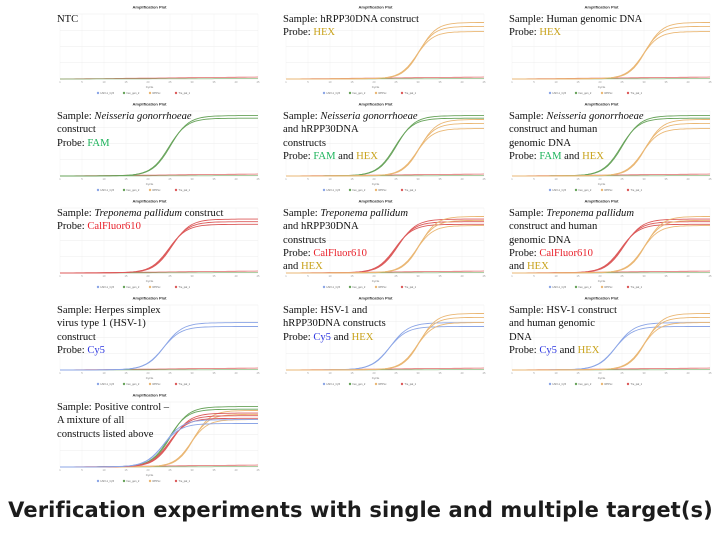 The height and width of the screenshot is (540, 721). Describe the element at coordinates (113, 407) in the screenshot. I see `label-text: Sample: Positive control –` at that location.